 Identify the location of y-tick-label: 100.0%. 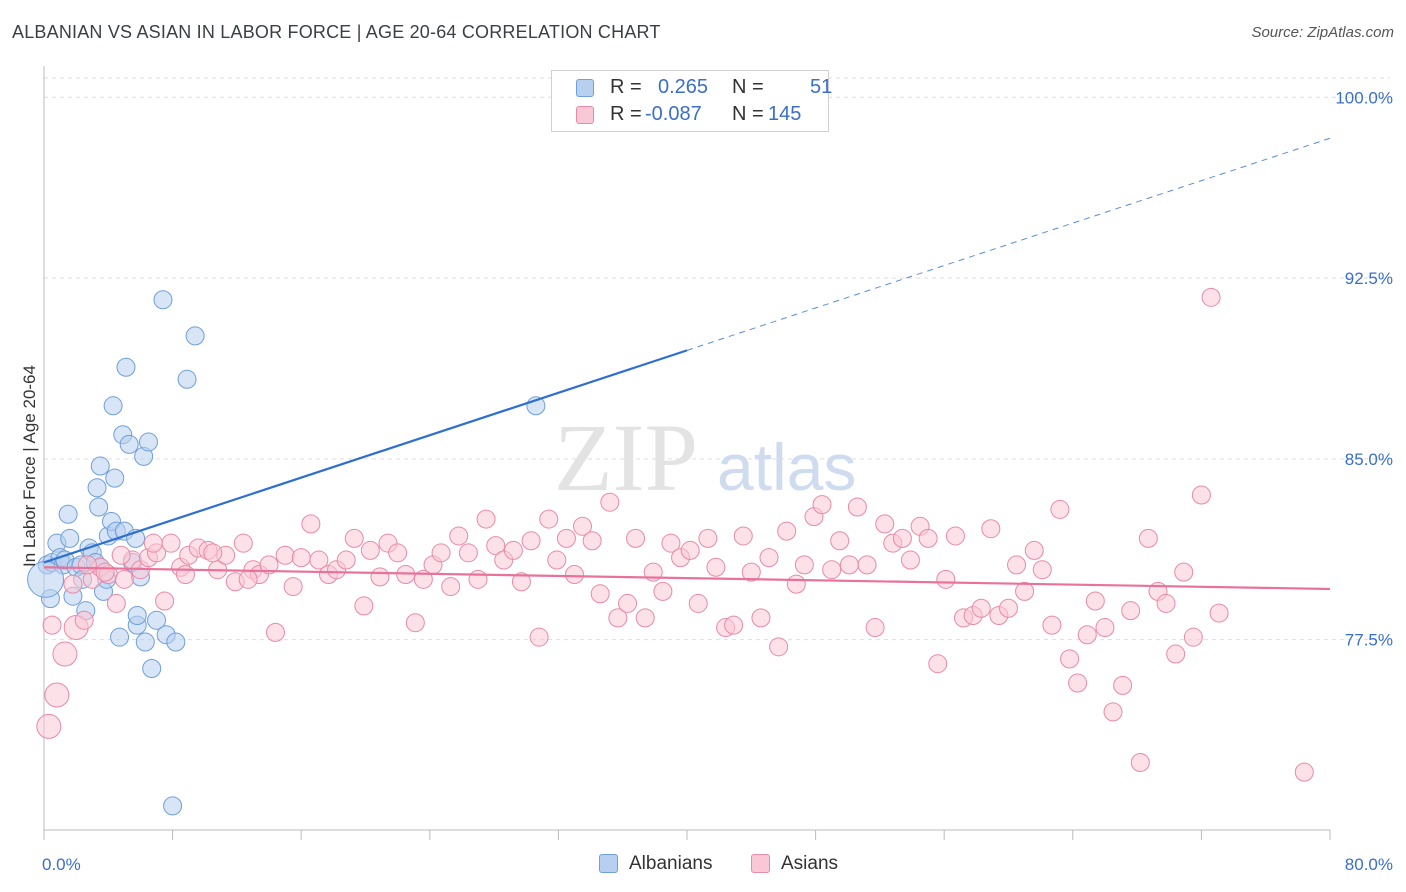
(1364, 97).